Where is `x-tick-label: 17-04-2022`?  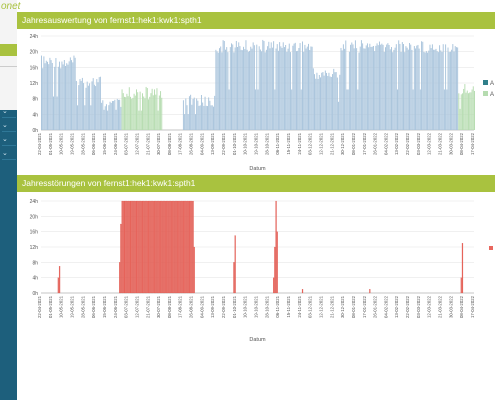
x-tick-label: 17-04-2022 is located at coordinates (472, 306).